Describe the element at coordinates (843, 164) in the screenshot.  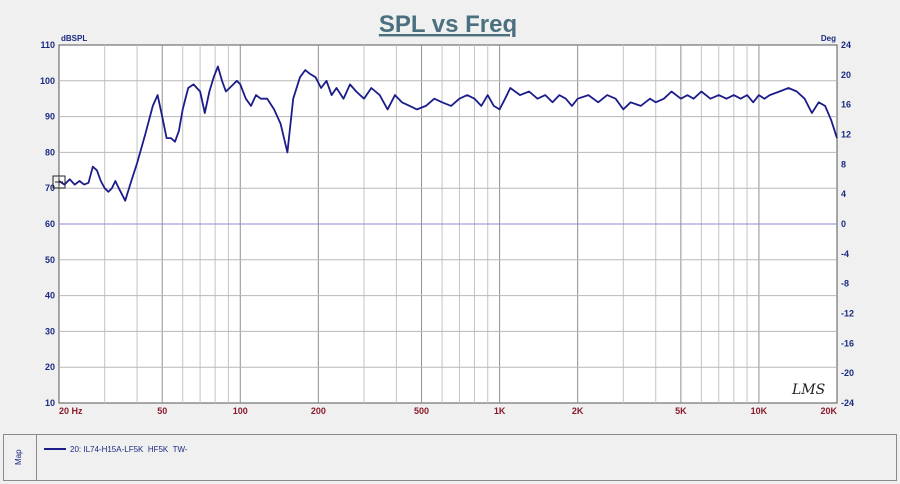
I see `y2-tick-label: 8` at that location.